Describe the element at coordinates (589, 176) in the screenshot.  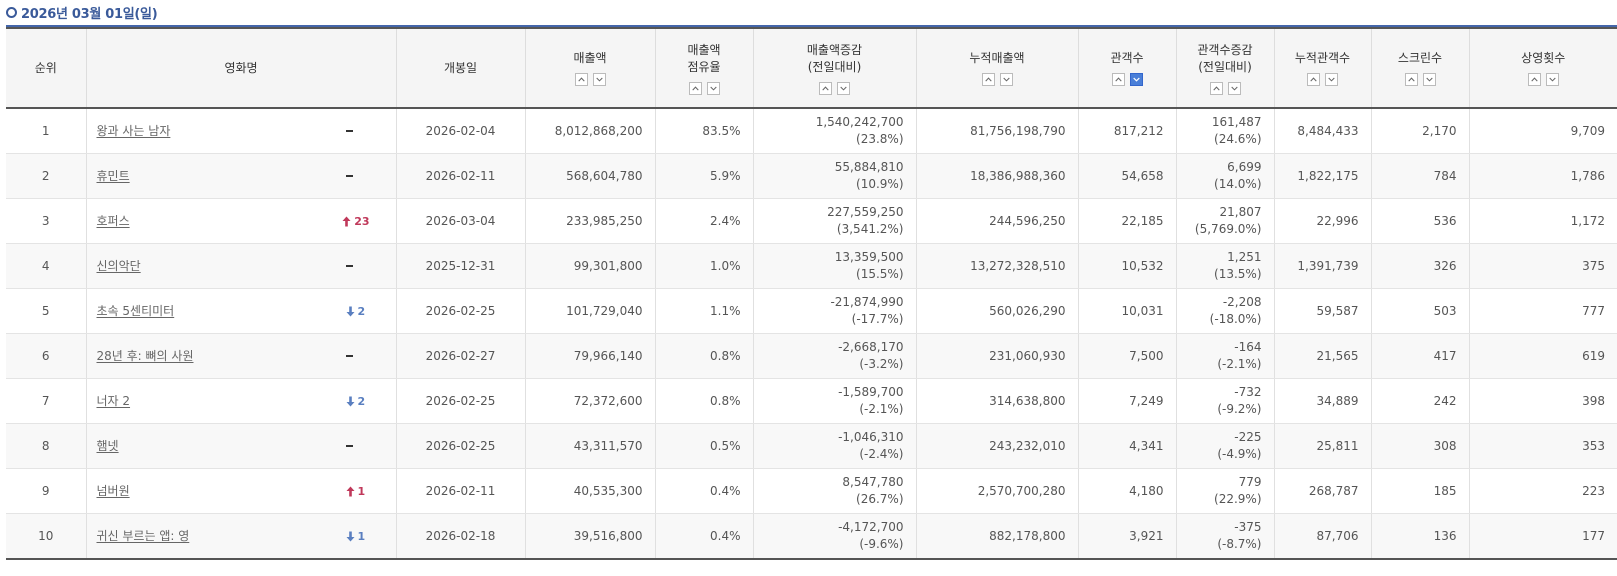
I see `sales-cell: 568,604,780` at that location.